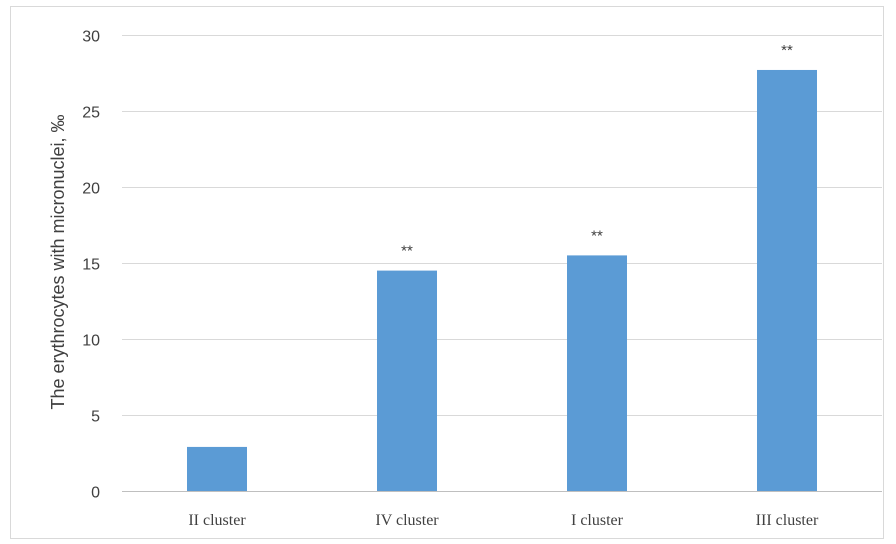 The height and width of the screenshot is (544, 896). I want to click on y-tick-label: 0, so click(95, 493).